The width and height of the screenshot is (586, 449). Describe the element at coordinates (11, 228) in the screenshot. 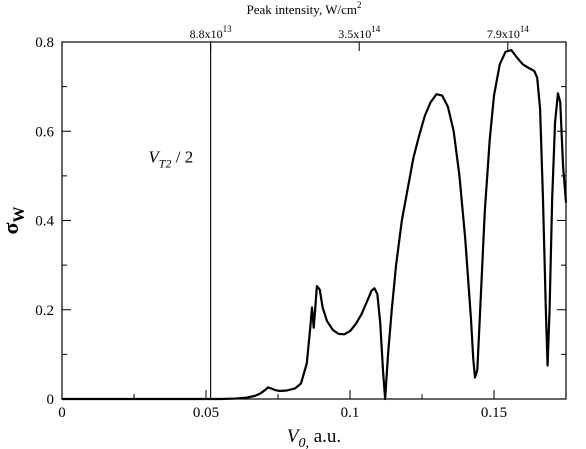

I see `y-axis-label-main: σ` at that location.